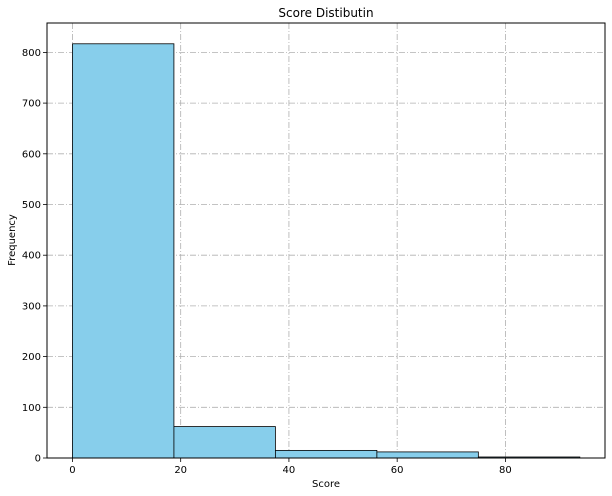  I want to click on y-axis-label: Frequency, so click(12, 240).